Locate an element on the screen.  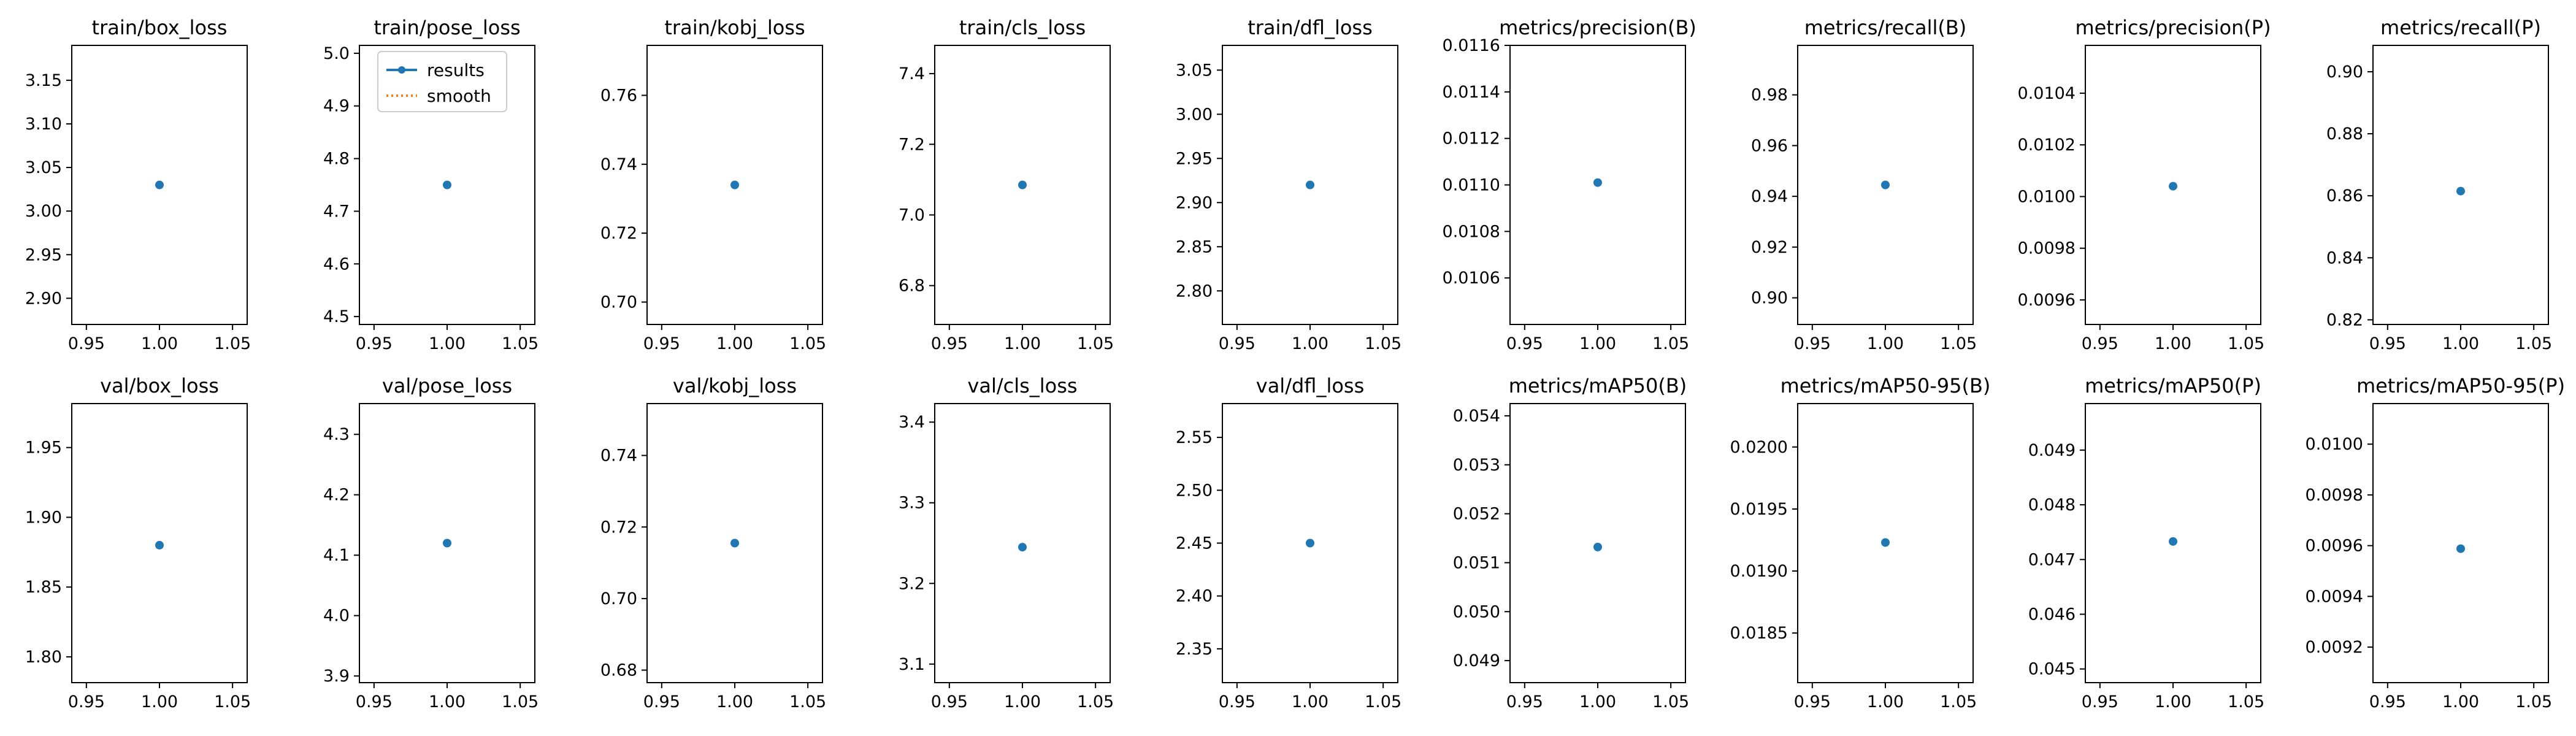
y-tick-label: 3.4 is located at coordinates (912, 422).